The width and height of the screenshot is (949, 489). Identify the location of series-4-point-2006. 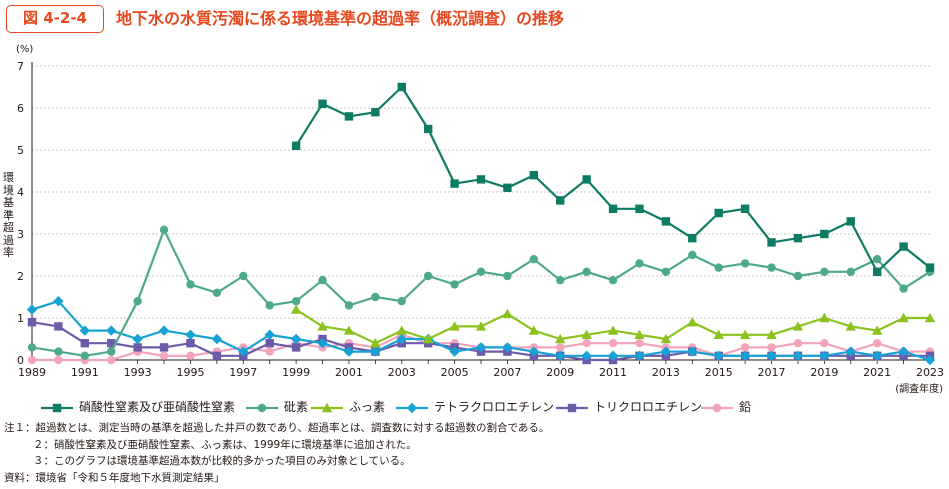
(481, 347).